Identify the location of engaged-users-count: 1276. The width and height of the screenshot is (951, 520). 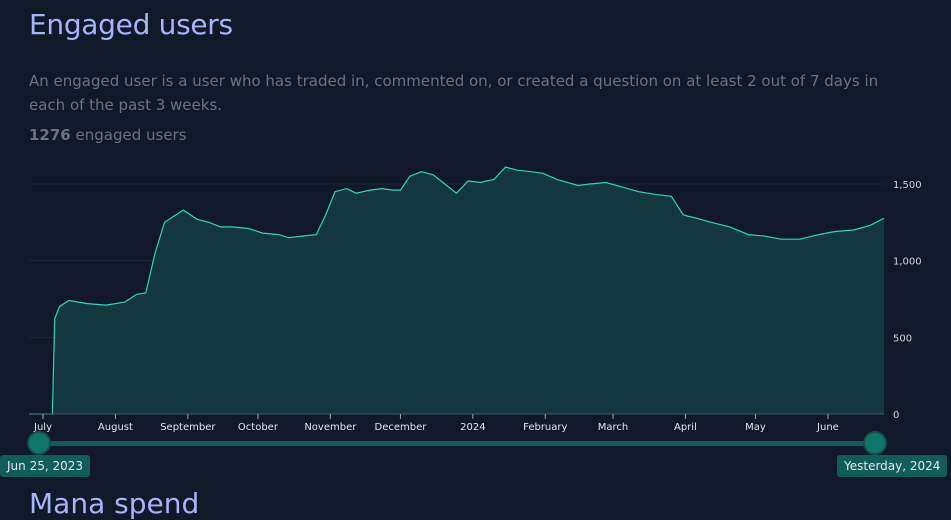
(50, 135).